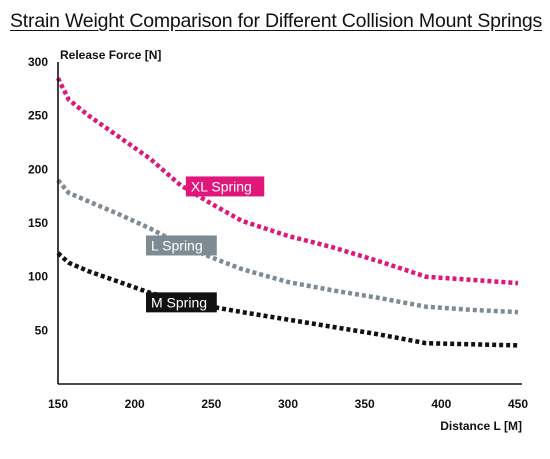  What do you see at coordinates (38, 62) in the screenshot?
I see `y-tick-label: 300` at bounding box center [38, 62].